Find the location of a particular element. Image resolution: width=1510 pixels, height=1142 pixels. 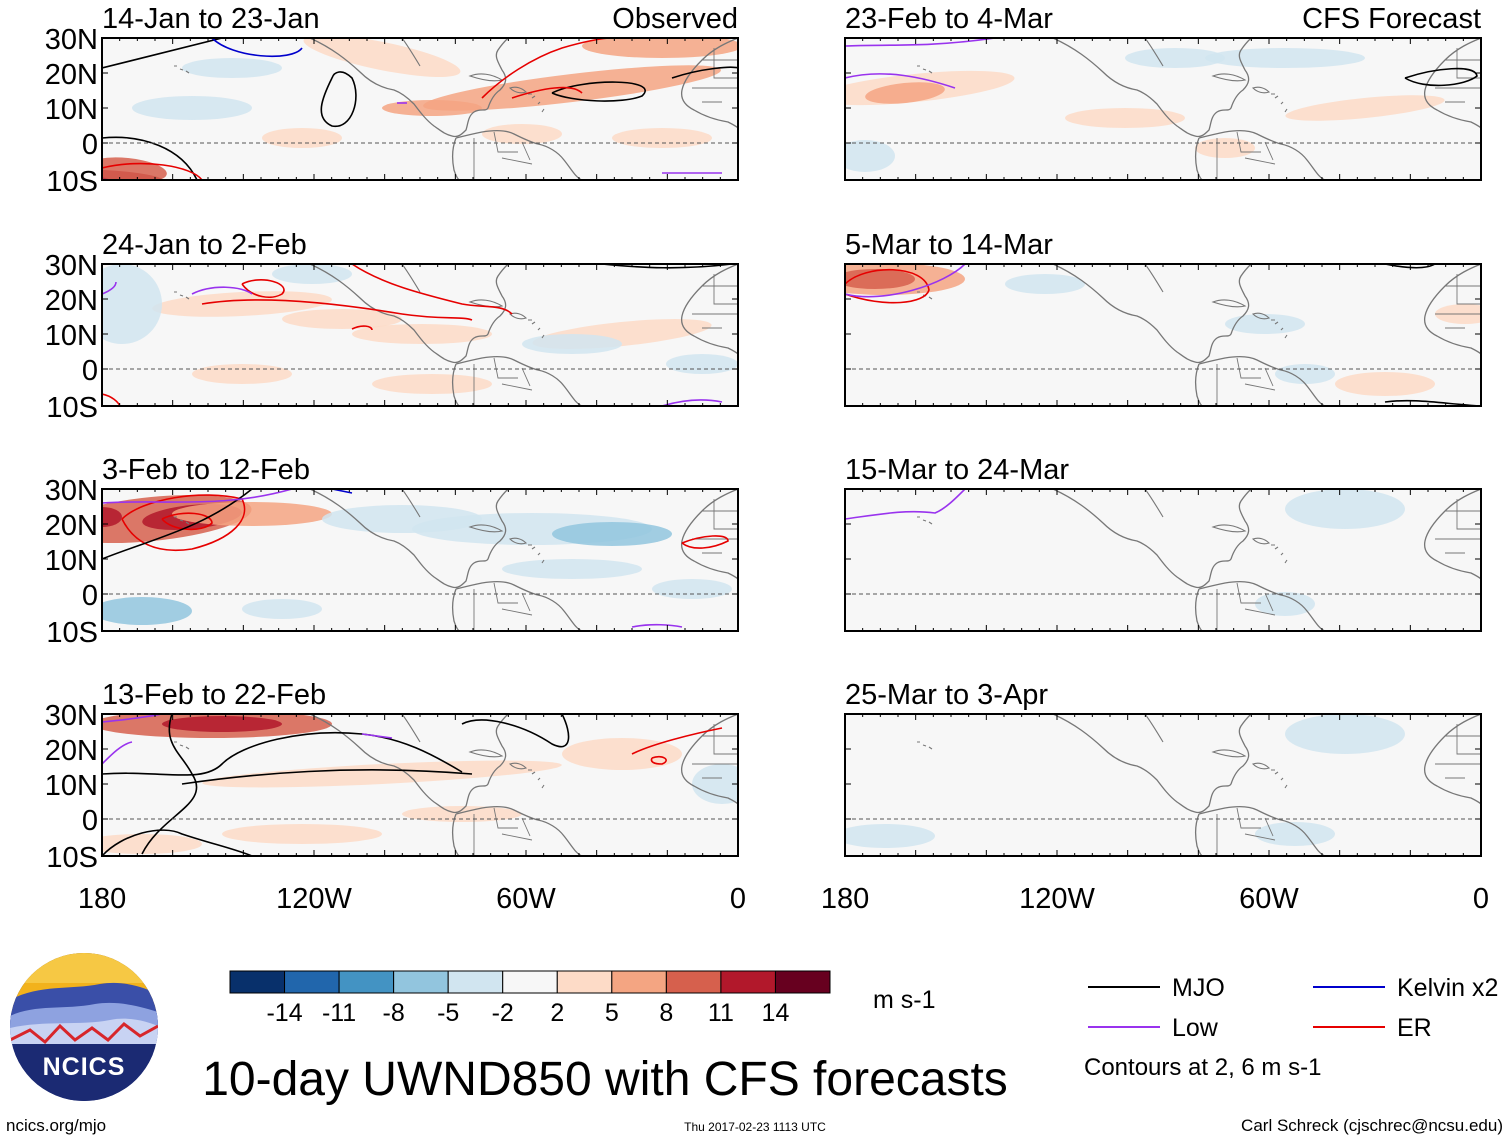

legend-label: ER is located at coordinates (1414, 1028).